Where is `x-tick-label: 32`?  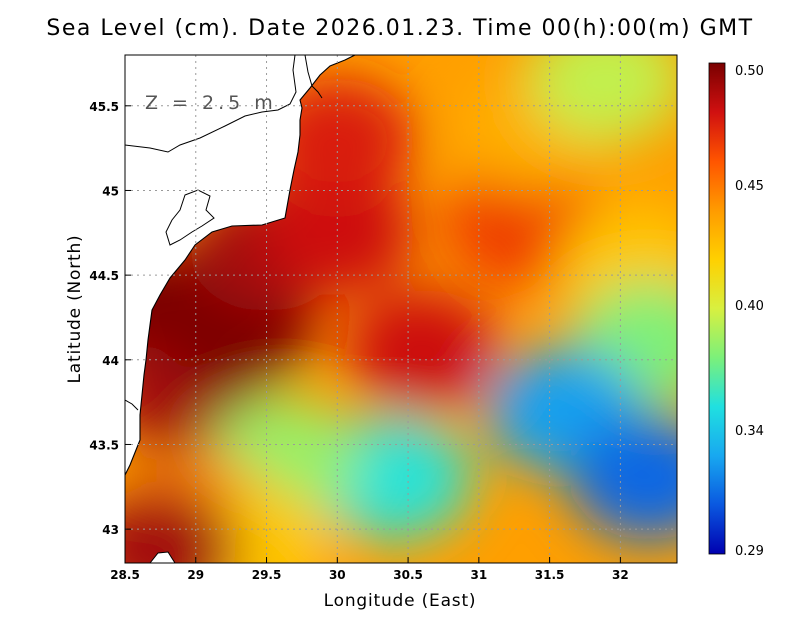 x-tick-label: 32 is located at coordinates (620, 575).